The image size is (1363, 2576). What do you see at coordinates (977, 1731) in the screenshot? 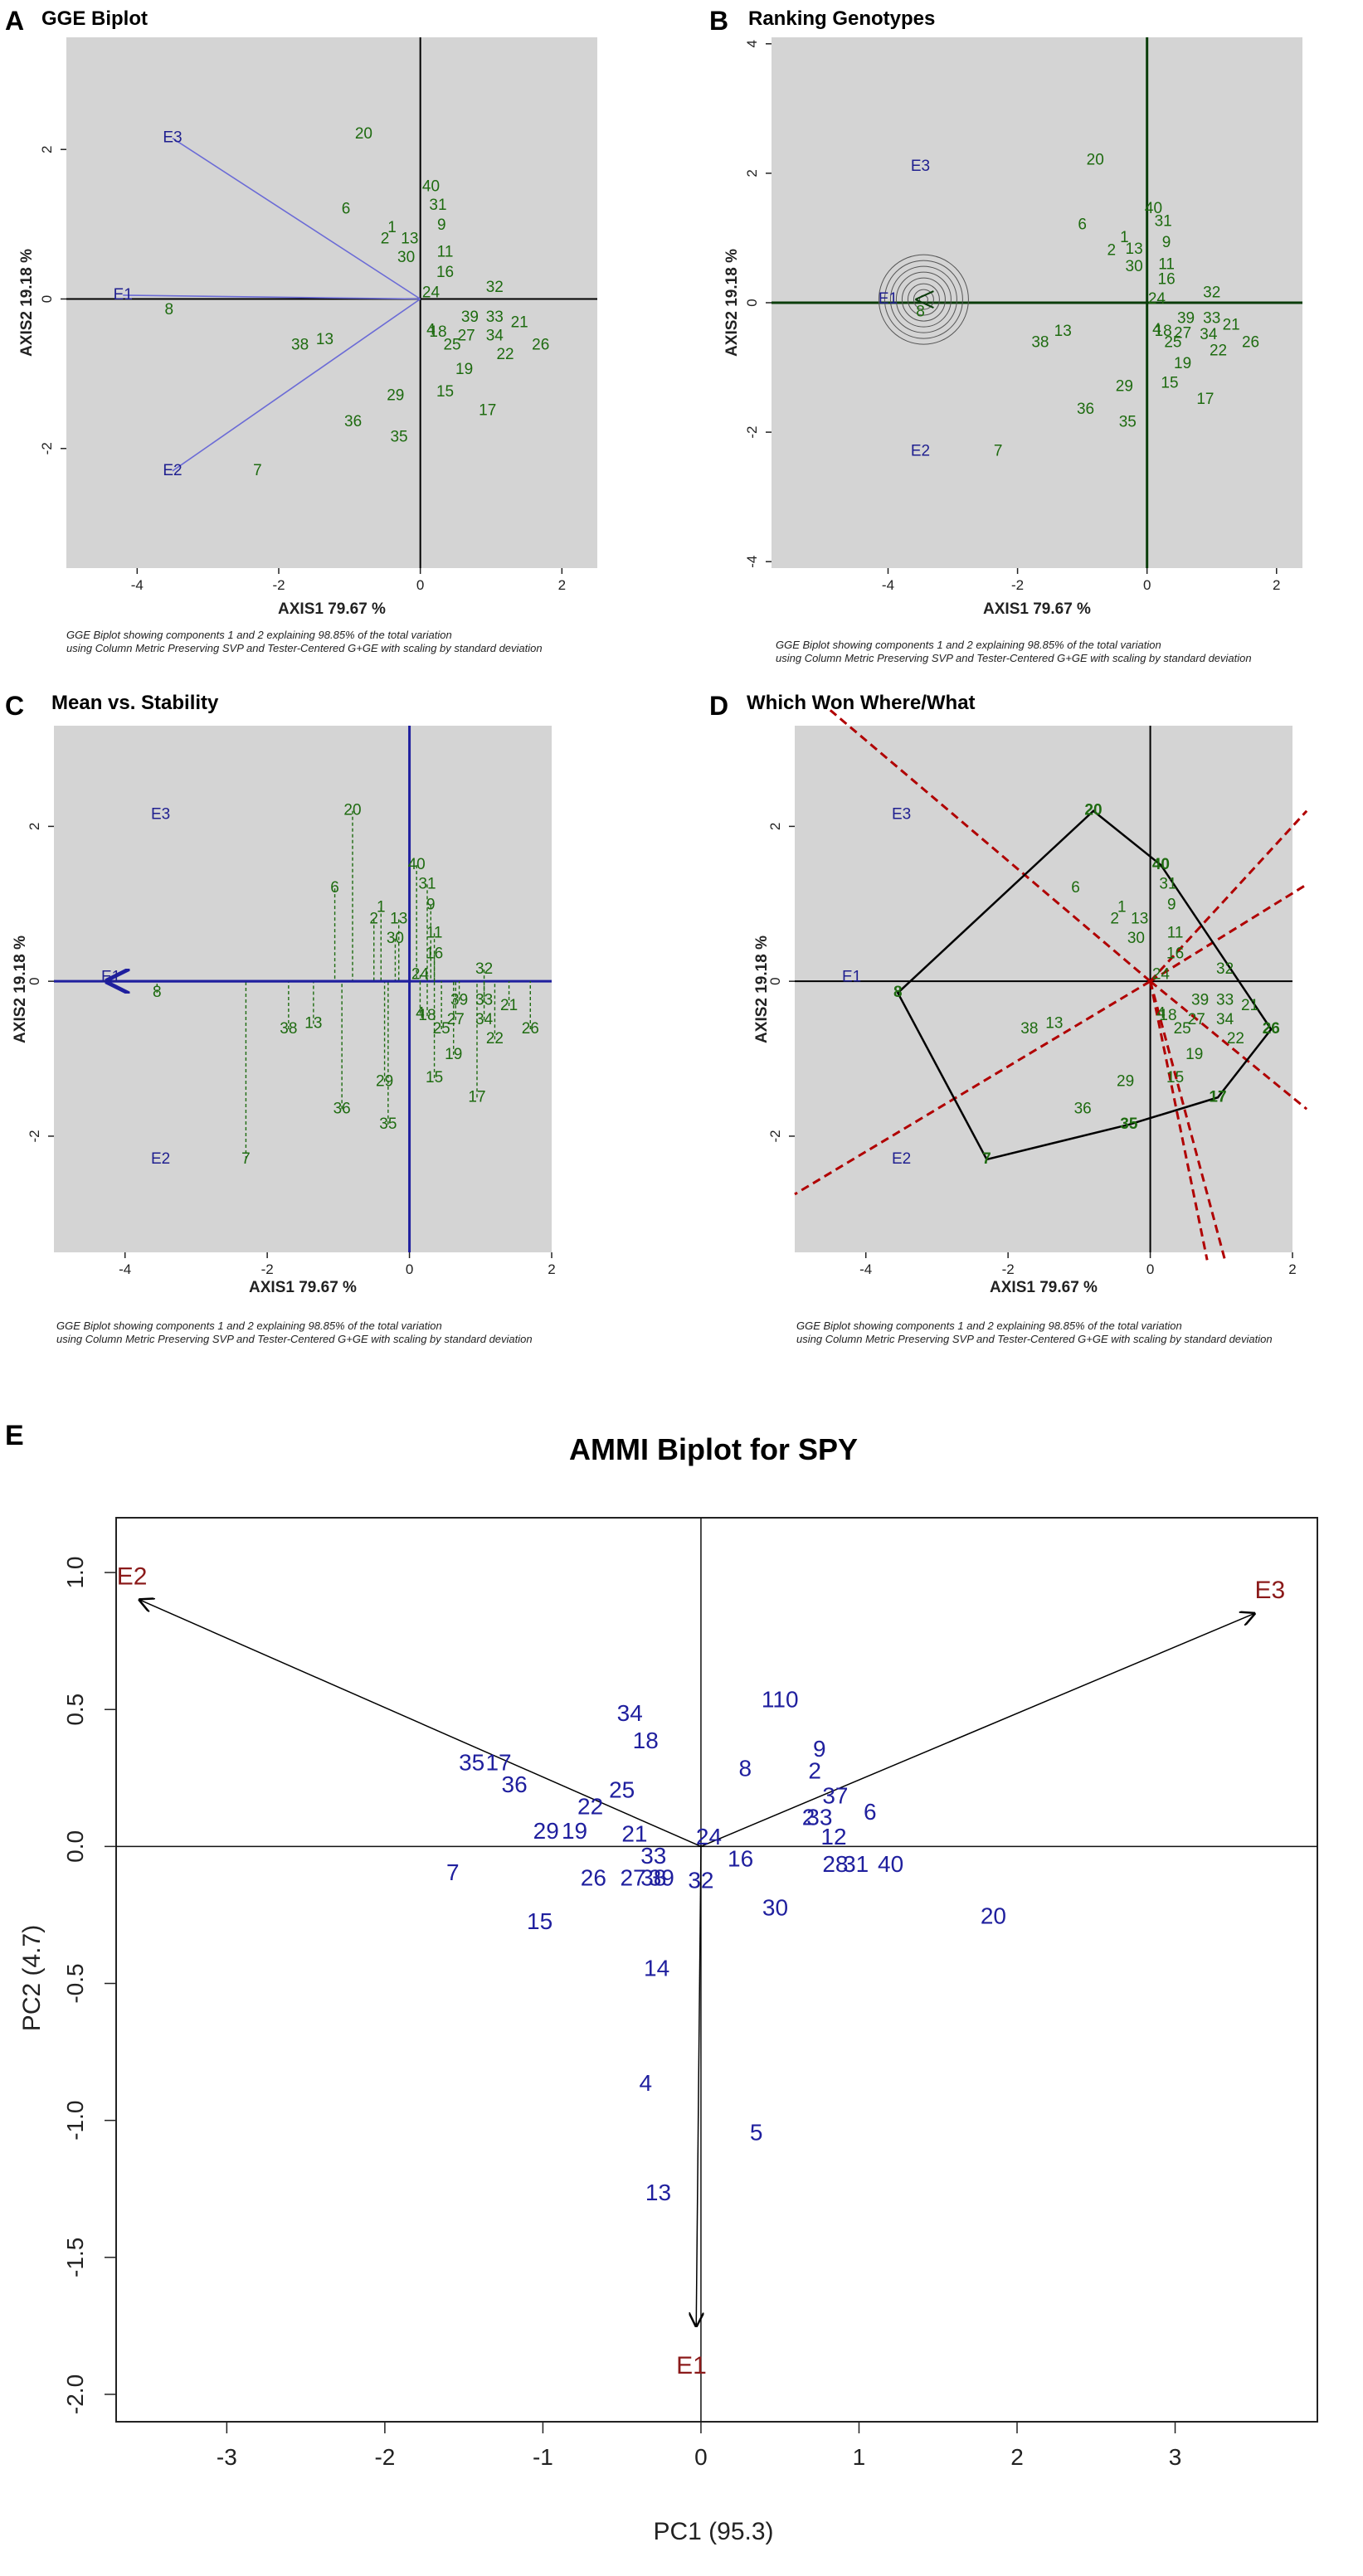
I see `env-vector-e3` at bounding box center [977, 1731].